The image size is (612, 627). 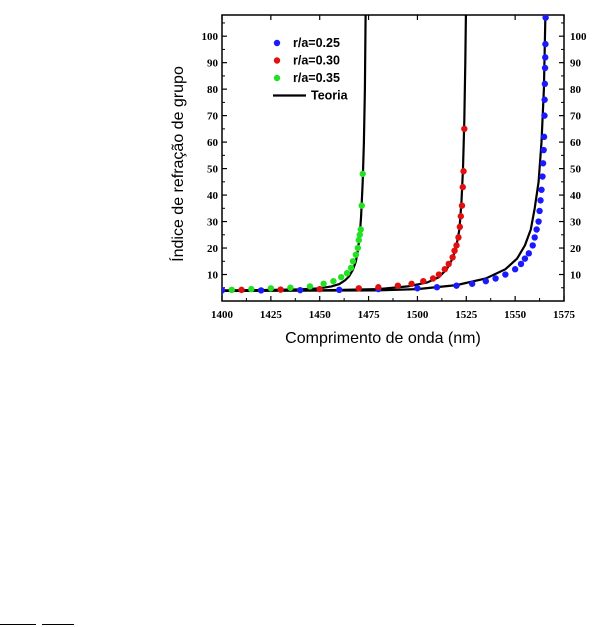 What do you see at coordinates (271, 315) in the screenshot?
I see `x-tick-label: 1425` at bounding box center [271, 315].